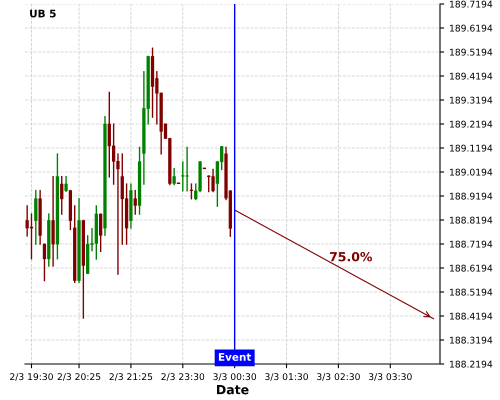  I want to click on x-tick-label: 2/3 21:25, so click(131, 377).